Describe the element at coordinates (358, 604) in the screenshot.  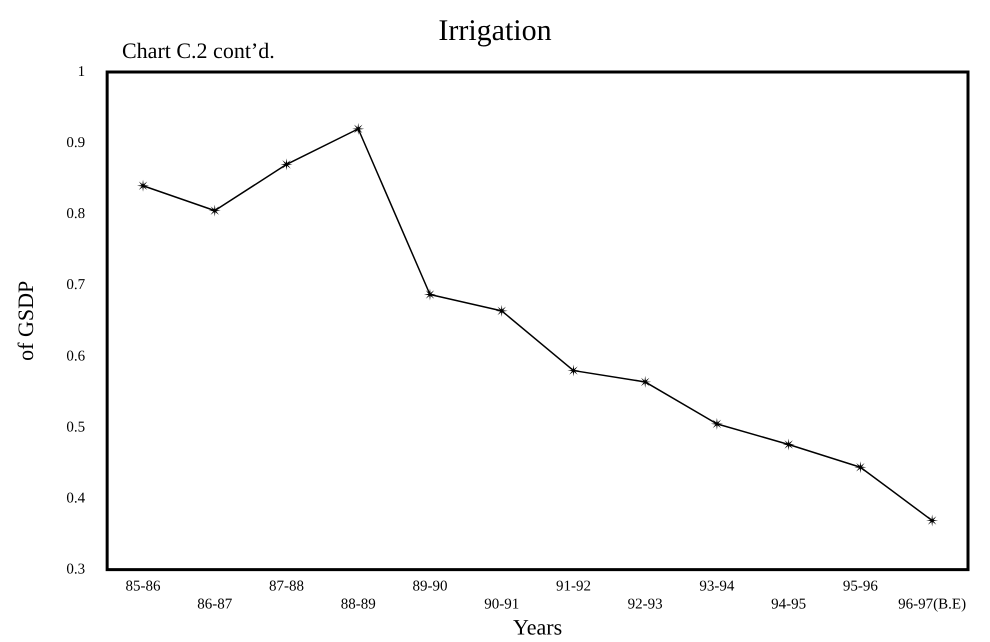
I see `x-tick-label: 88-89` at that location.